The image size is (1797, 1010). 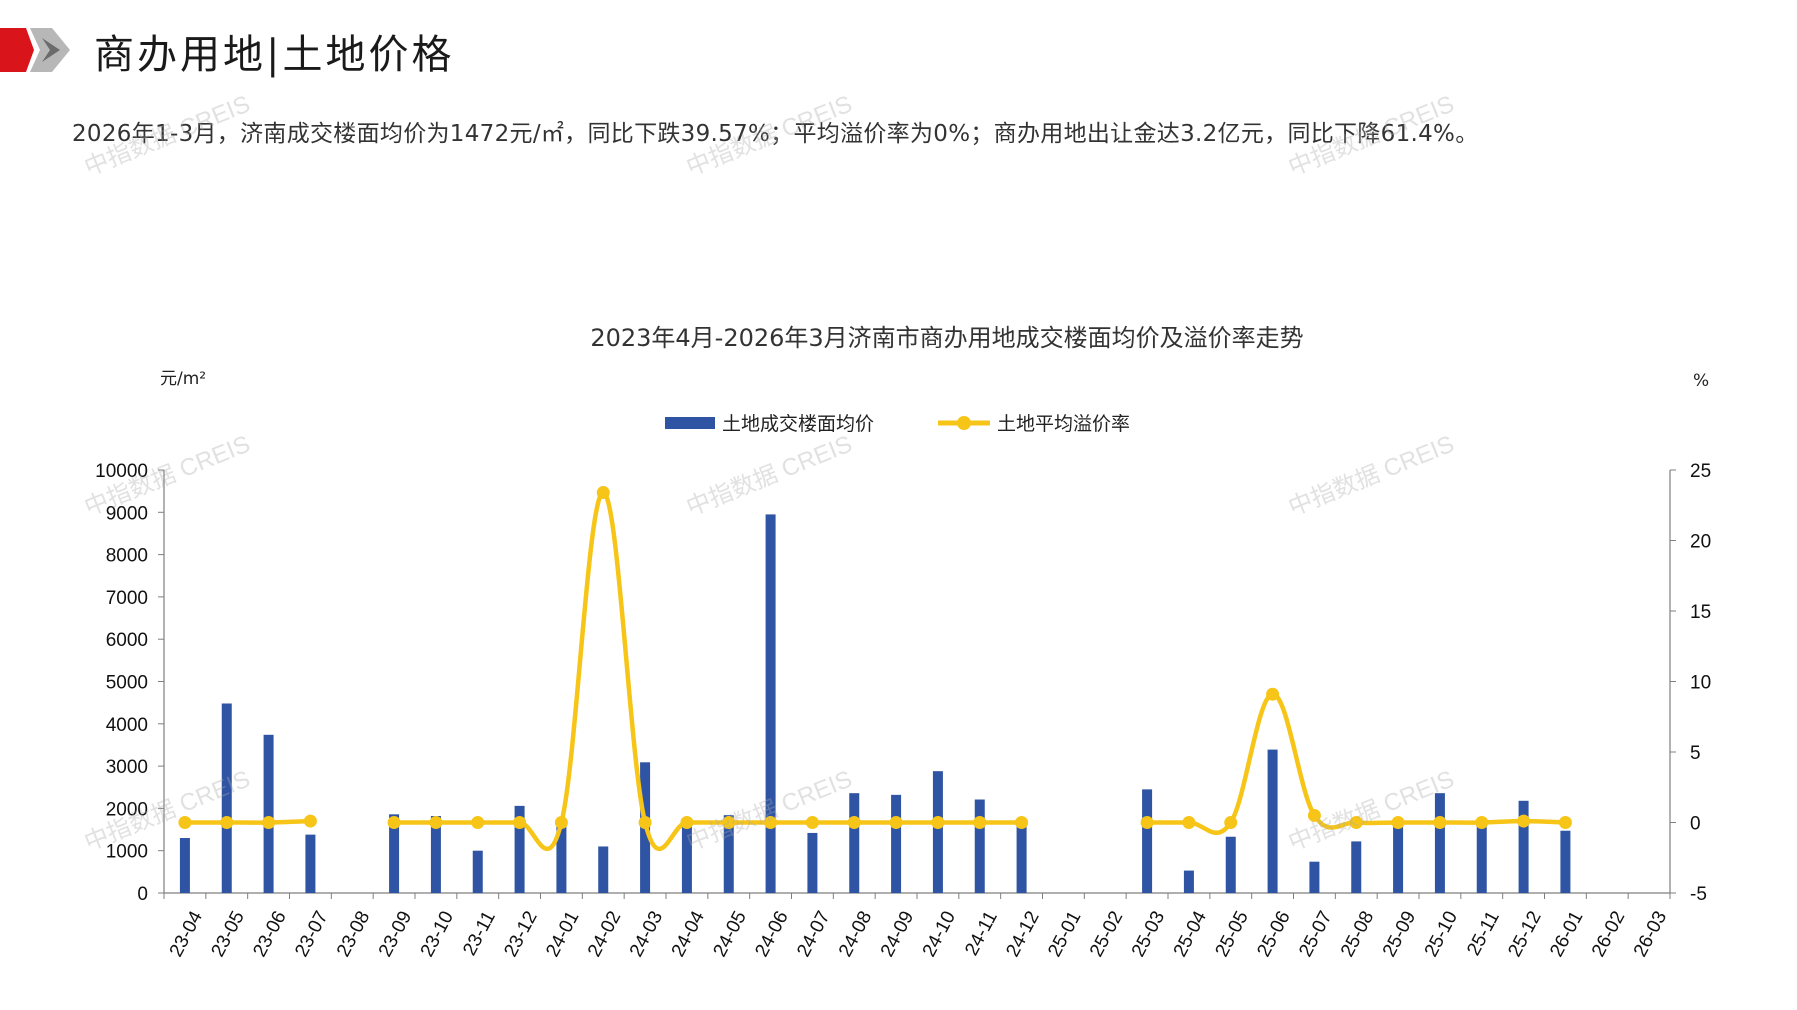 I want to click on y-left-tick-label: 1000, so click(x=127, y=852).